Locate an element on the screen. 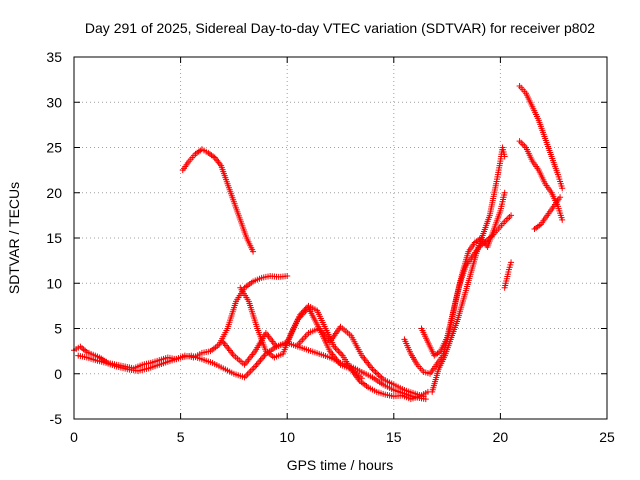  x-tick-label: 25 is located at coordinates (607, 437).